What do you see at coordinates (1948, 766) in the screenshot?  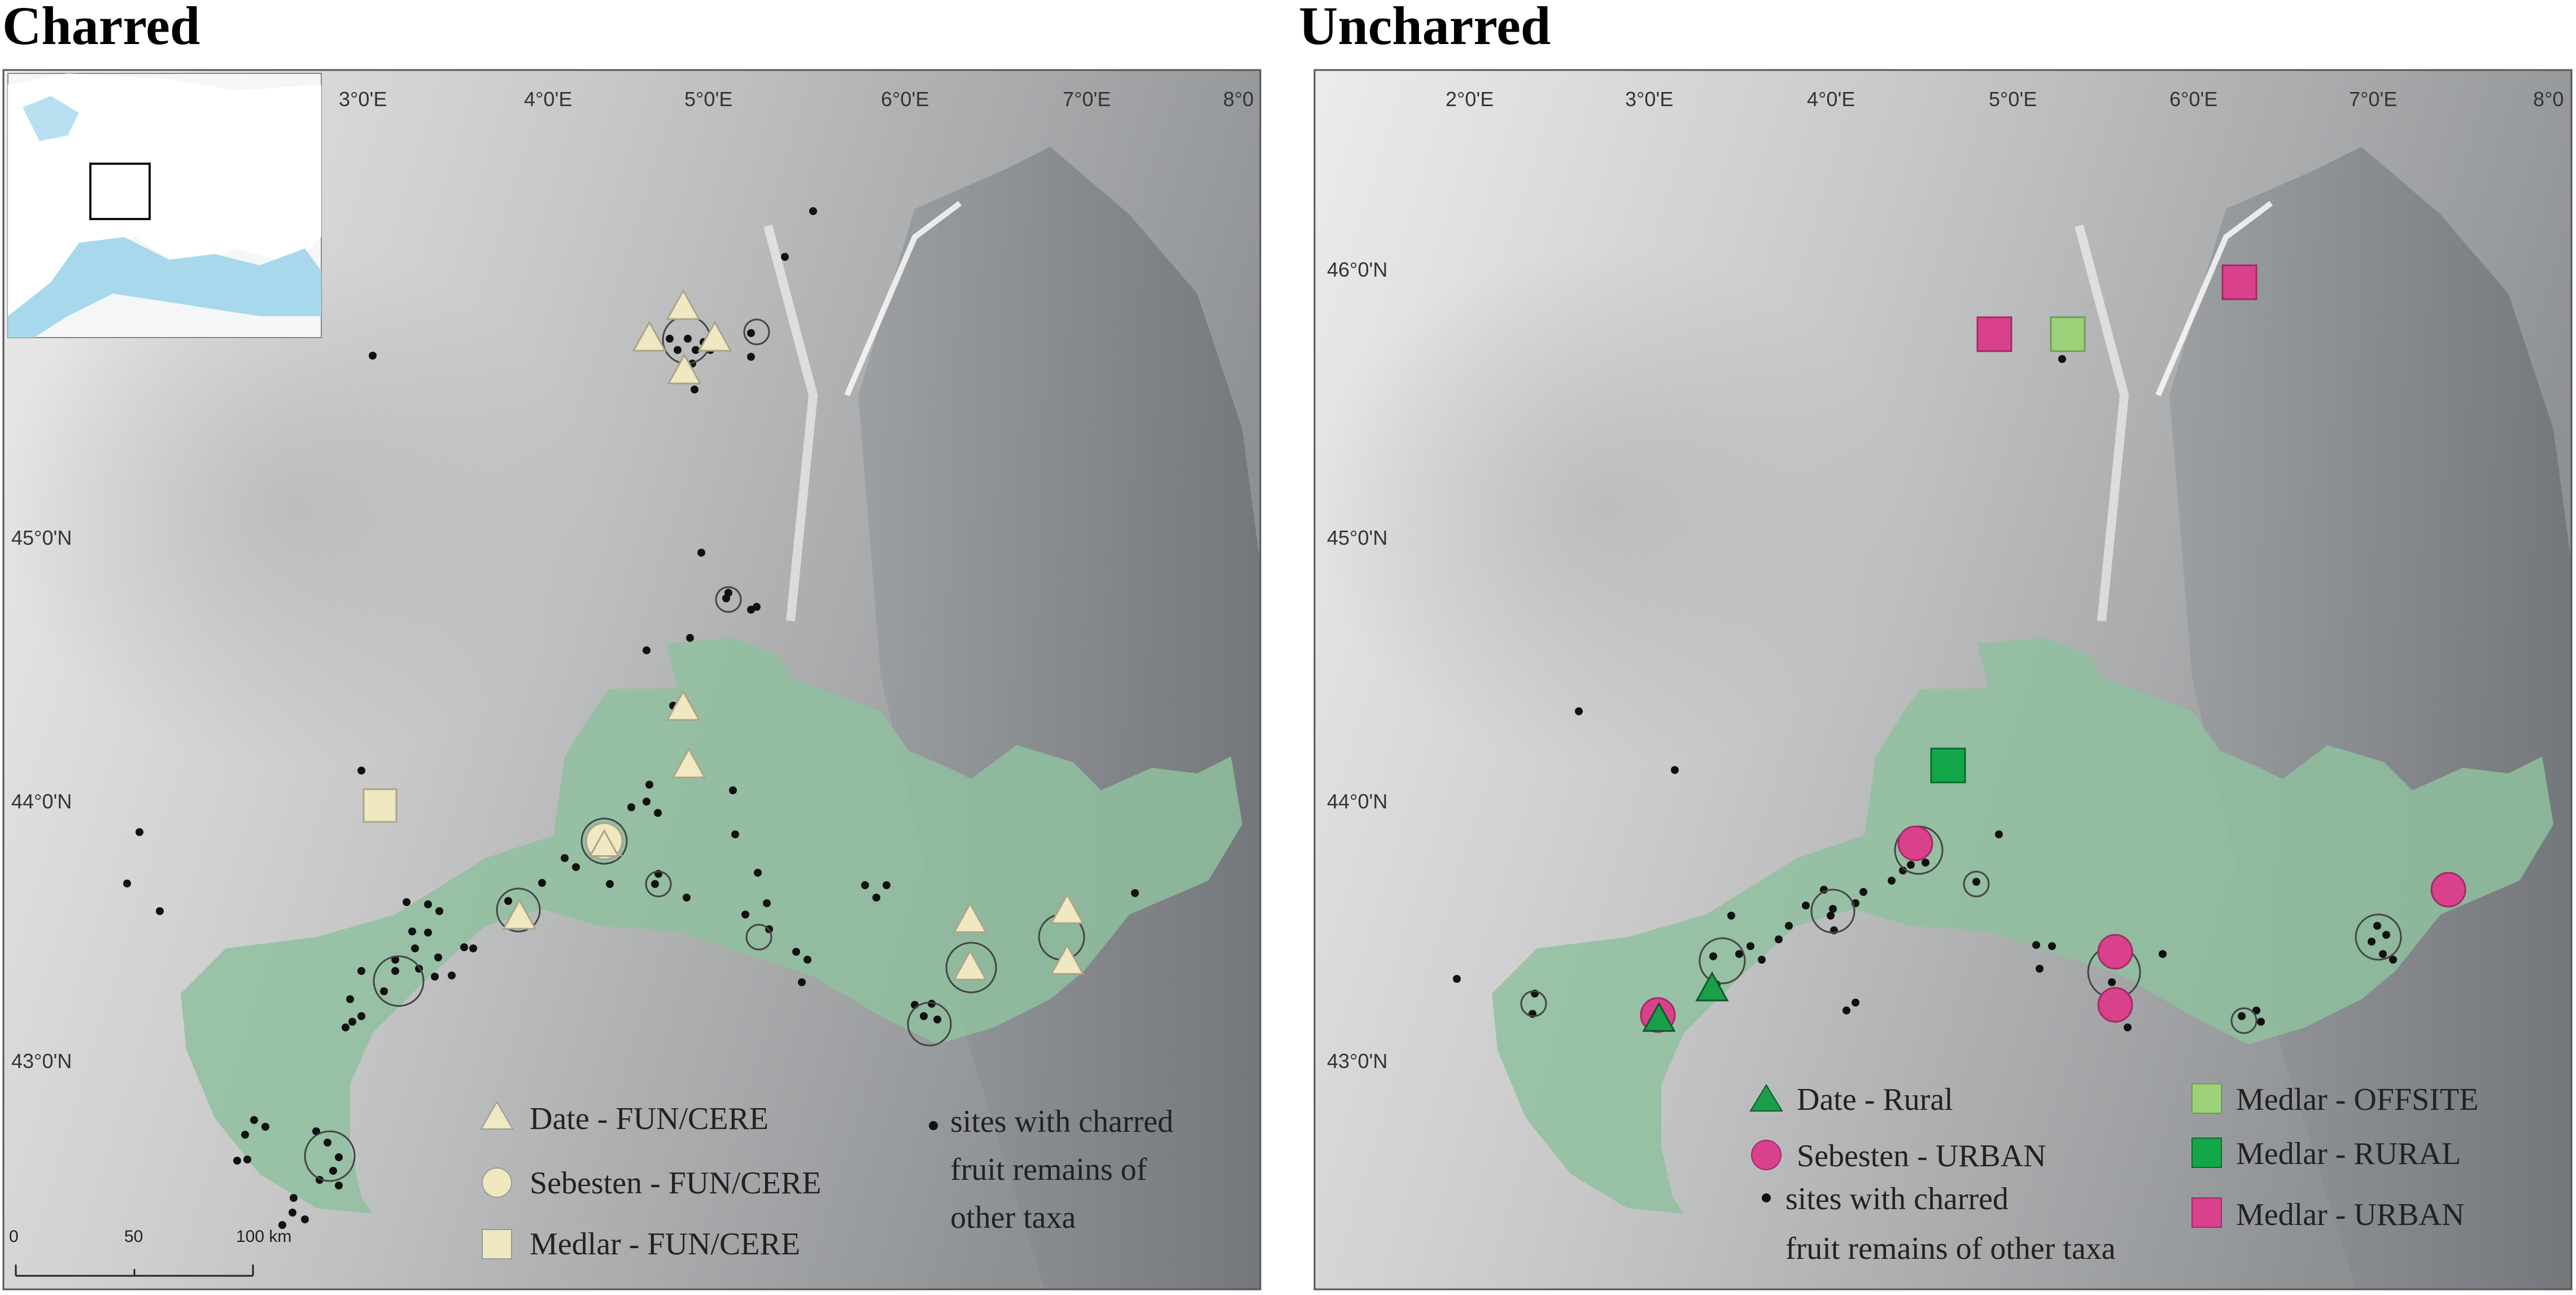 I see `medlar-rural-square` at bounding box center [1948, 766].